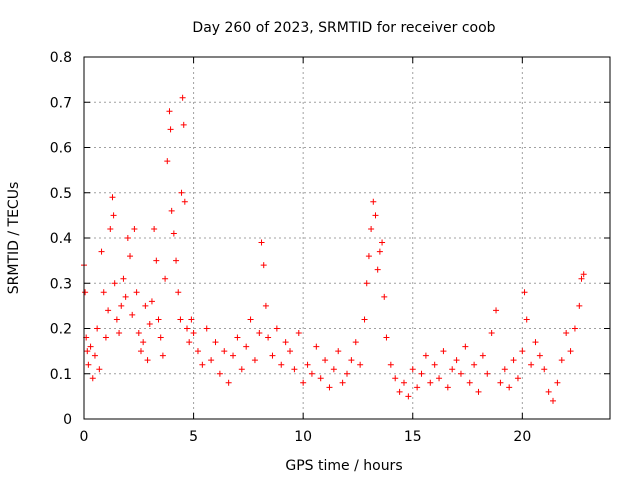  I want to click on x-axis-label: GPS time / hours, so click(343, 466).